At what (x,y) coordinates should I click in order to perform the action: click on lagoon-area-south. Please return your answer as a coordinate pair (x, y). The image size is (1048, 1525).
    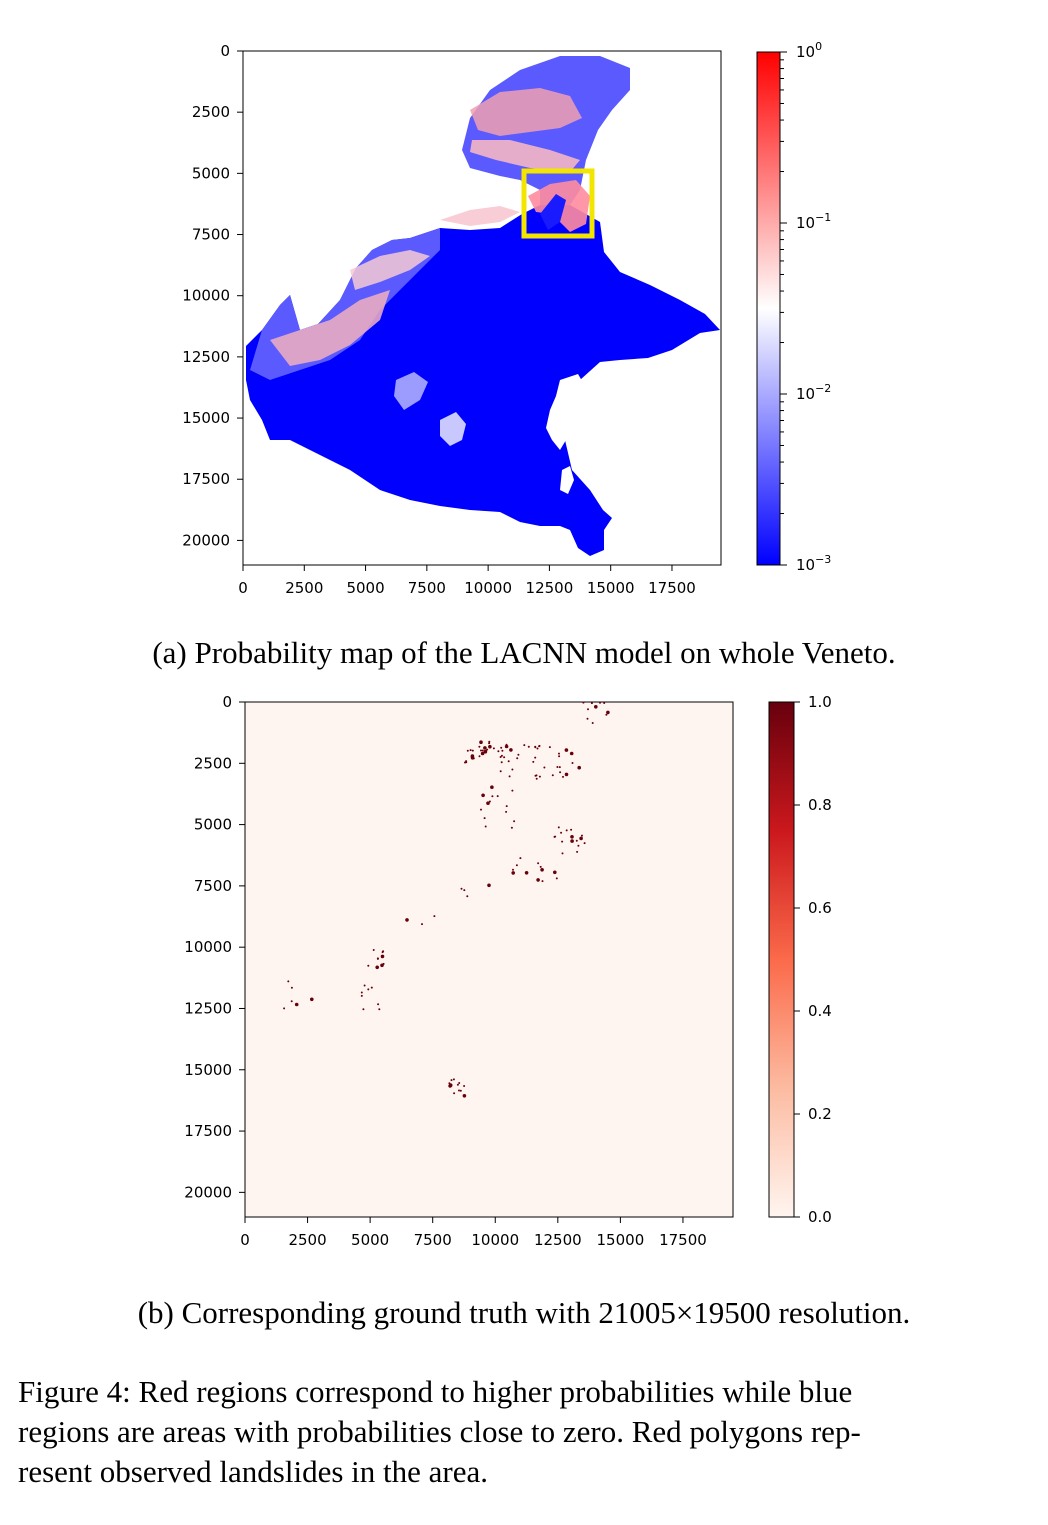
    Looking at the image, I should click on (567, 480).